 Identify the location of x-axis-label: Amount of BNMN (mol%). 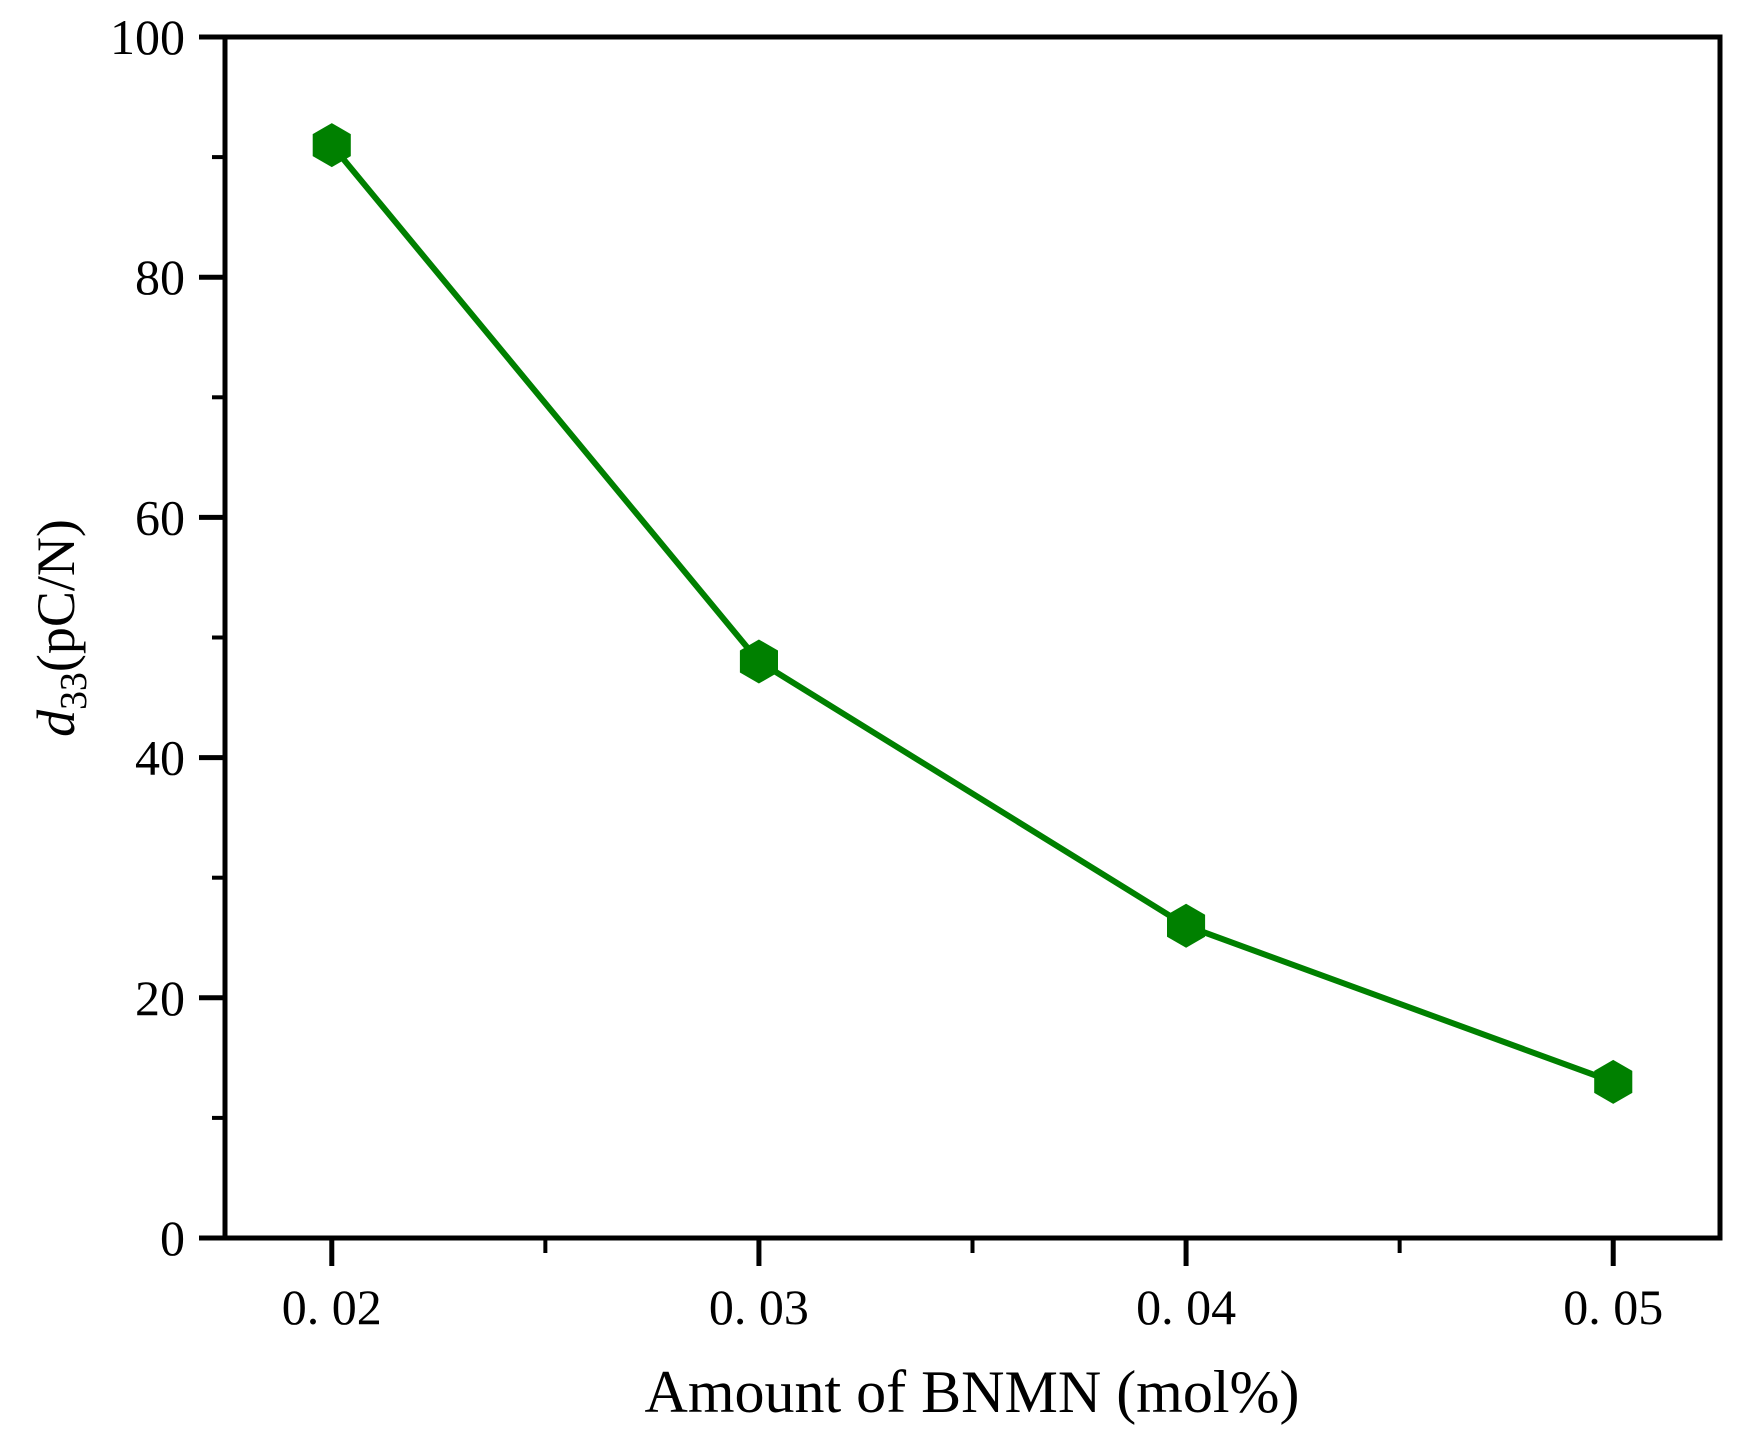
(972, 1392).